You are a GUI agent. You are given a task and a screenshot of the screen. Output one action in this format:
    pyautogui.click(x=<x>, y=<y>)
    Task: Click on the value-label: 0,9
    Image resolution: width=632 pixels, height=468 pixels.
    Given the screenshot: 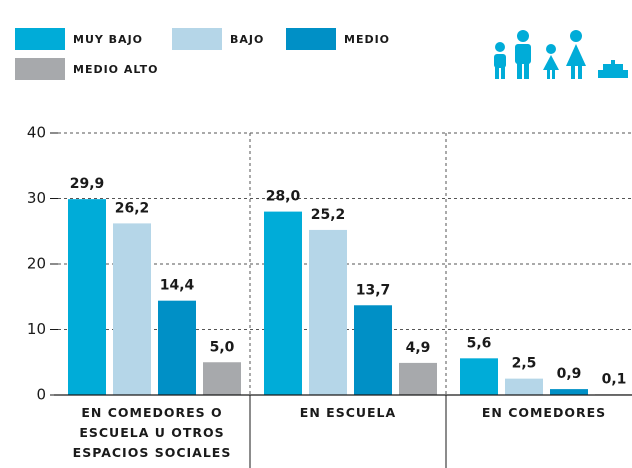 What is the action you would take?
    pyautogui.click(x=569, y=374)
    